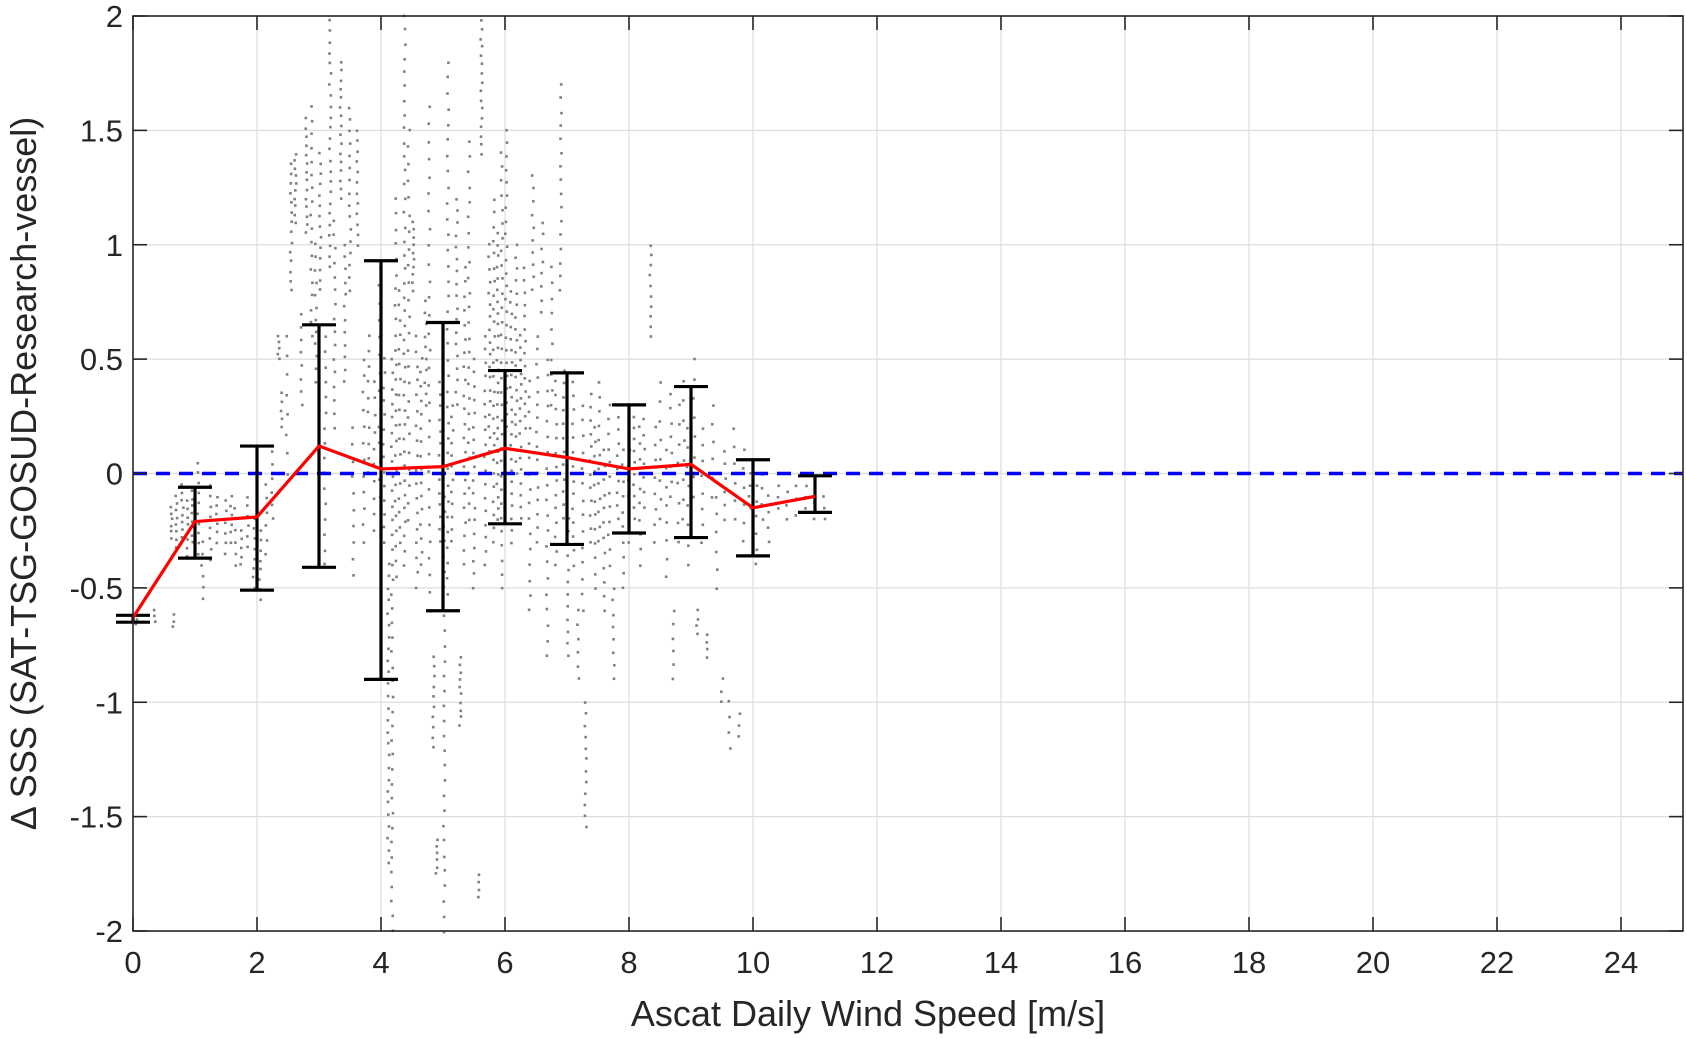  What do you see at coordinates (1125, 962) in the screenshot?
I see `x-tick-label: 16` at bounding box center [1125, 962].